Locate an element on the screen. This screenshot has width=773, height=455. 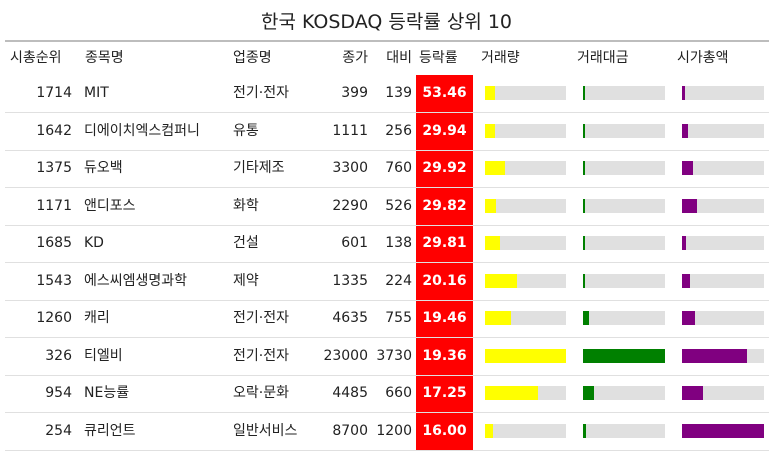
rank-cell: 1642 is located at coordinates (54, 130).